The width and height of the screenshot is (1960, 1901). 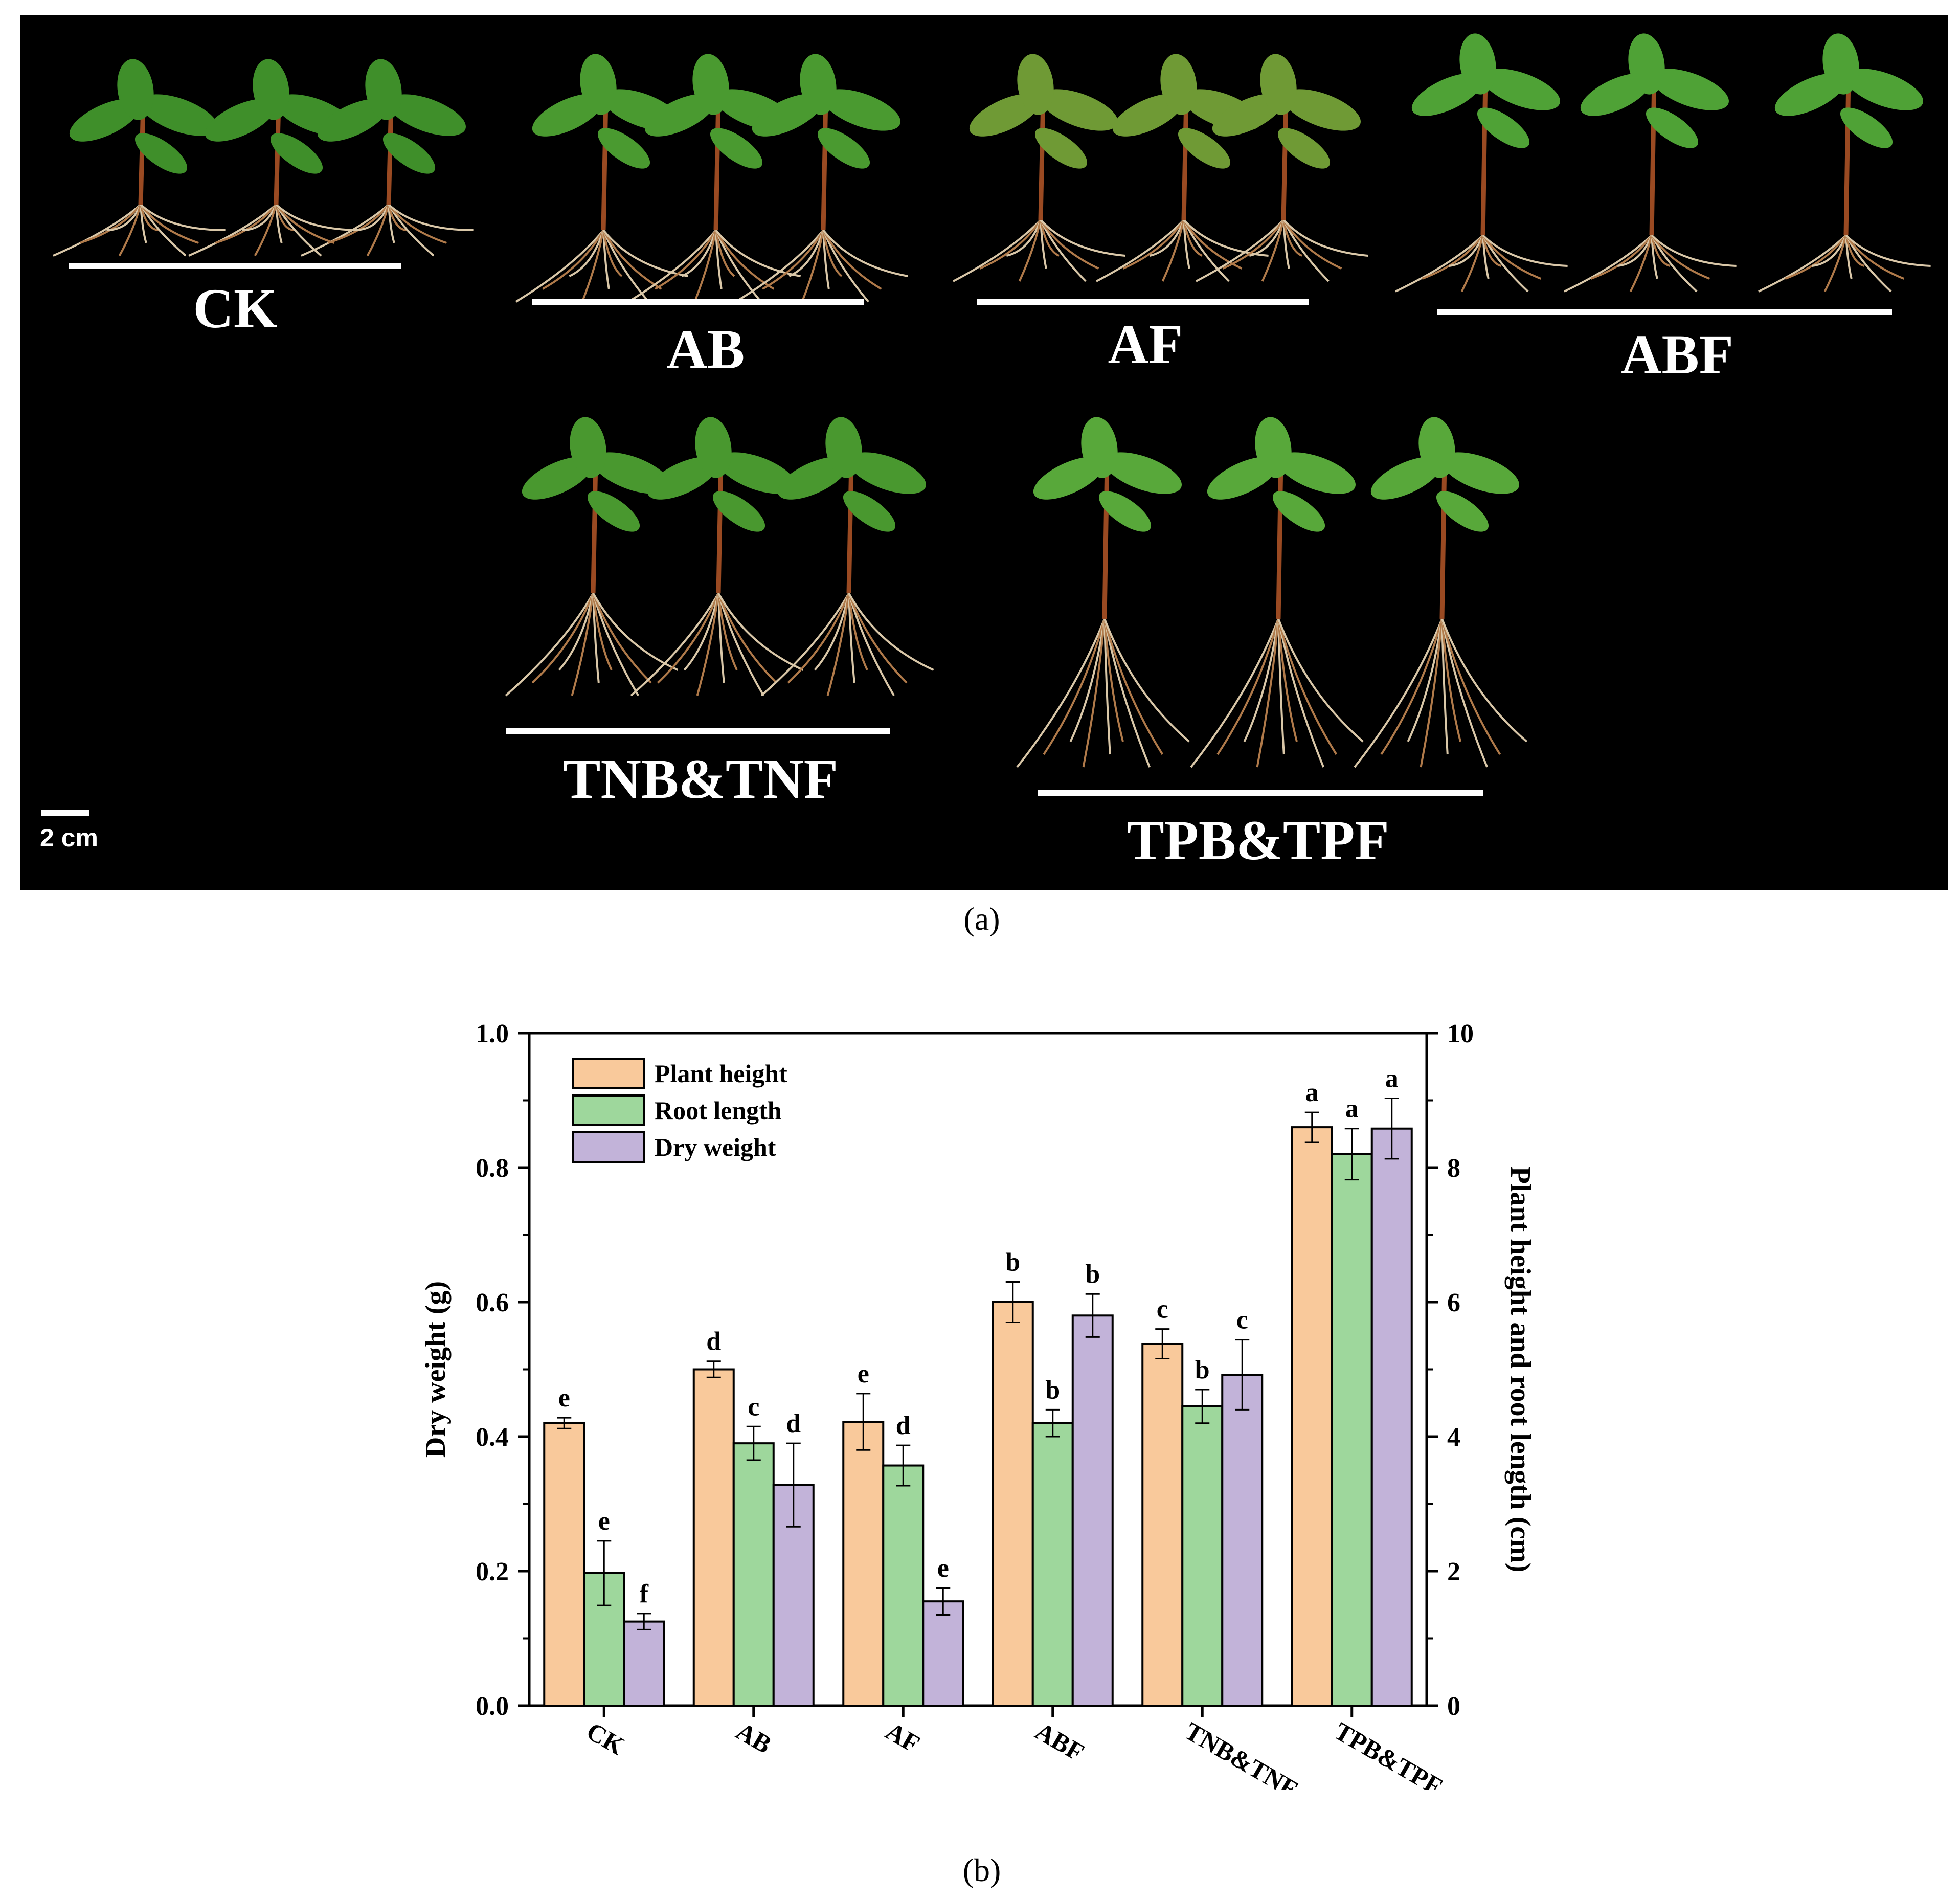 What do you see at coordinates (1388, 1753) in the screenshot?
I see `x-tick-label: TPB&TPF` at bounding box center [1388, 1753].